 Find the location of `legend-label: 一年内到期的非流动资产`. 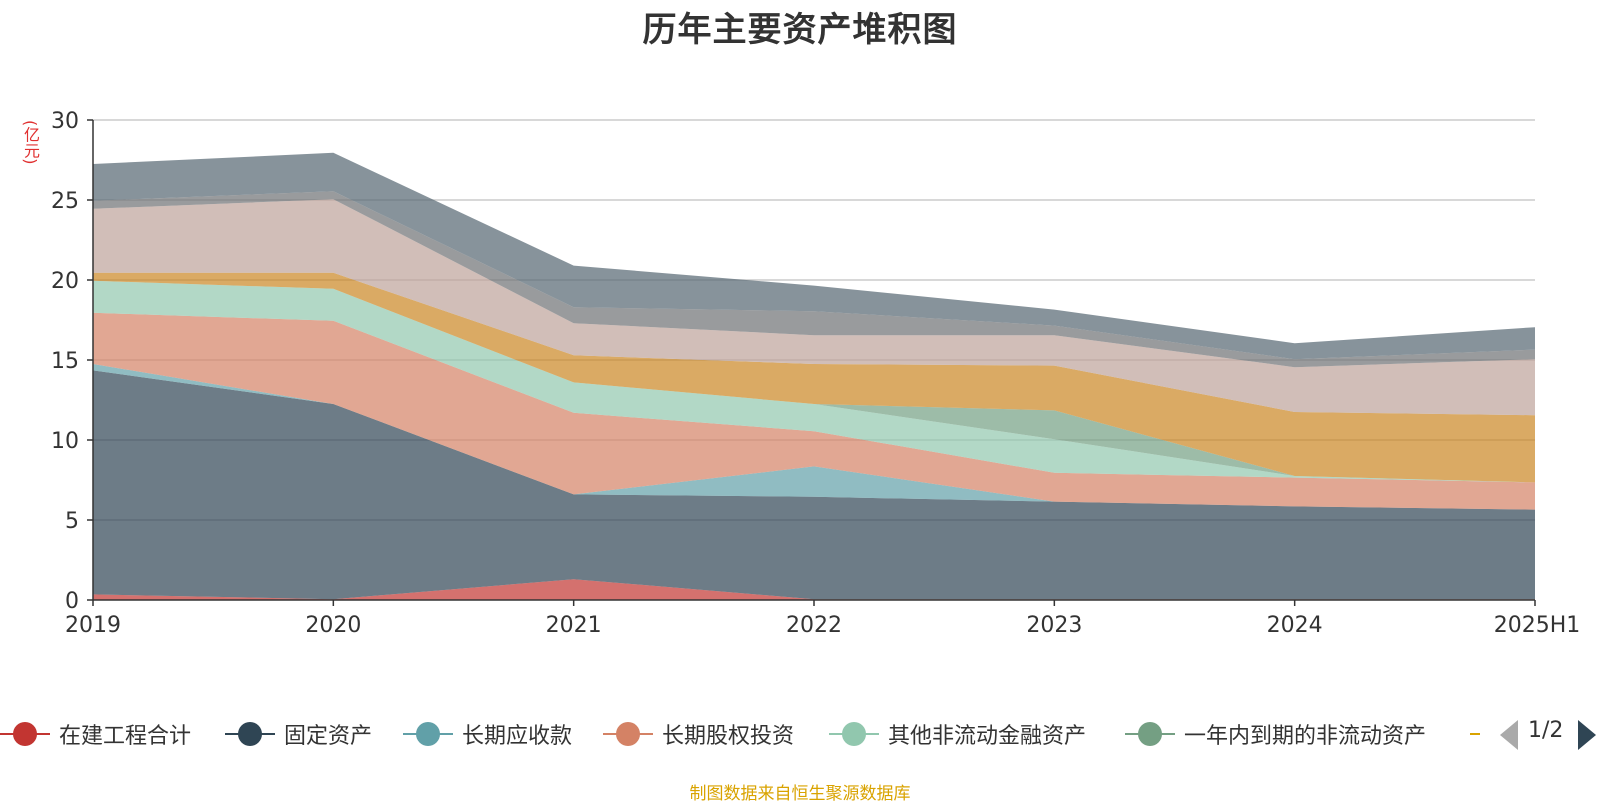

legend-label: 一年内到期的非流动资产 is located at coordinates (1305, 736).